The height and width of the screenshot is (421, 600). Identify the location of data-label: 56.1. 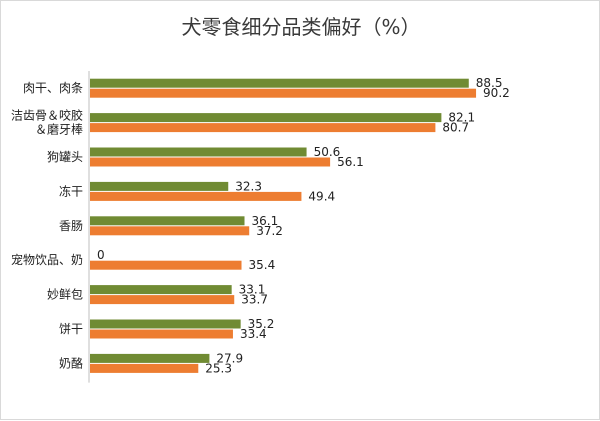
(350, 162).